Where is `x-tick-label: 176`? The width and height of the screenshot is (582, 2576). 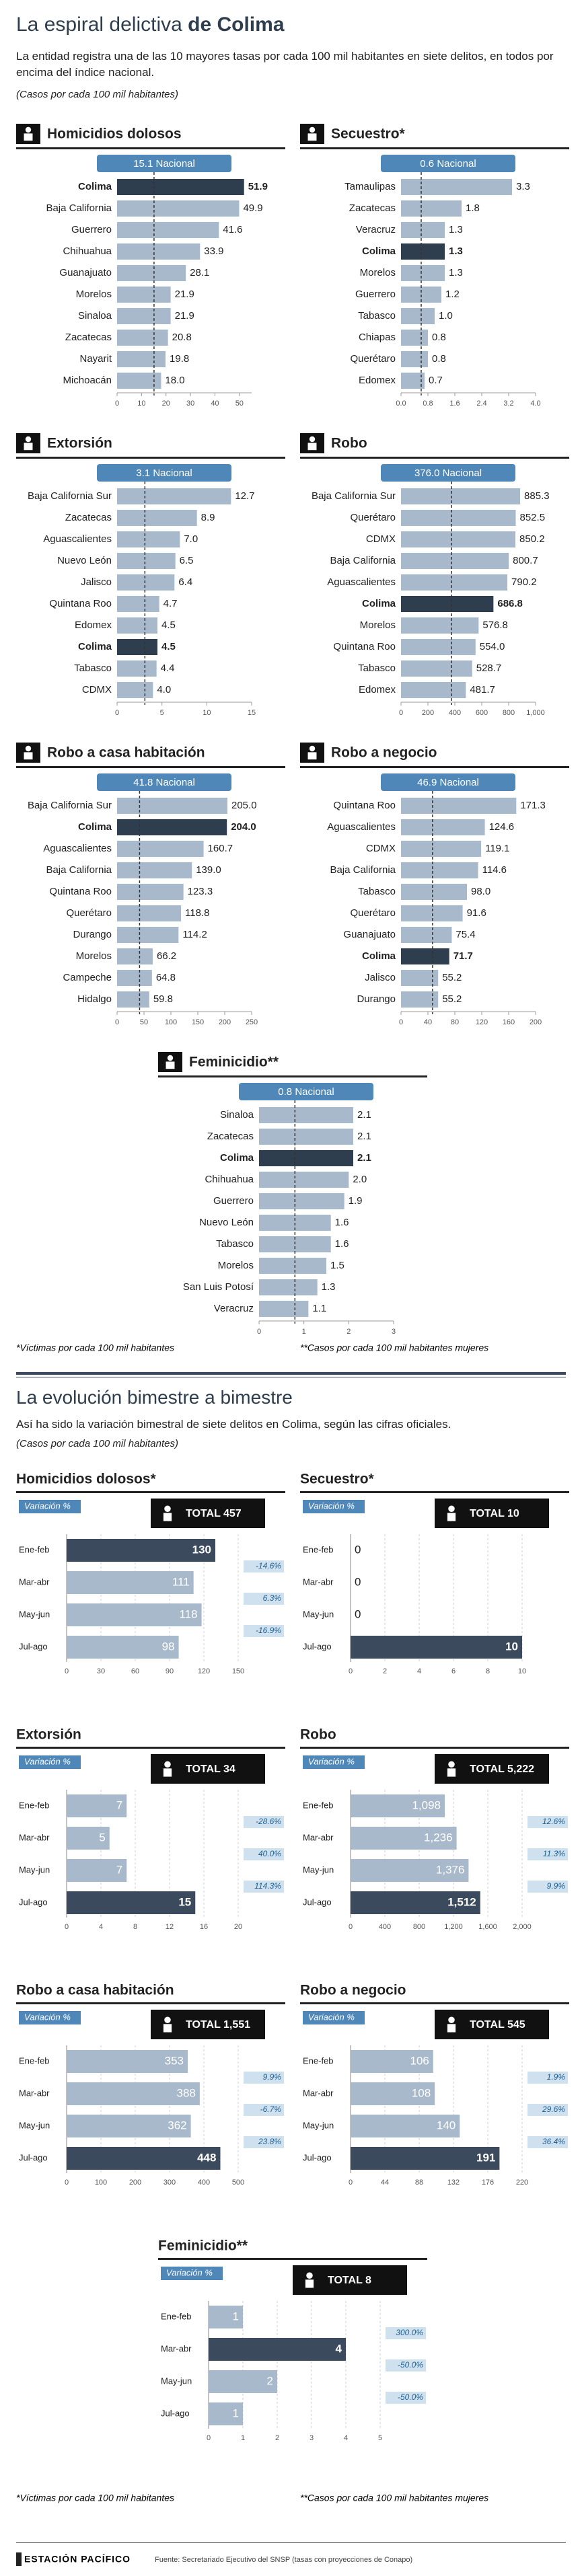
x-tick-label: 176 is located at coordinates (488, 2183).